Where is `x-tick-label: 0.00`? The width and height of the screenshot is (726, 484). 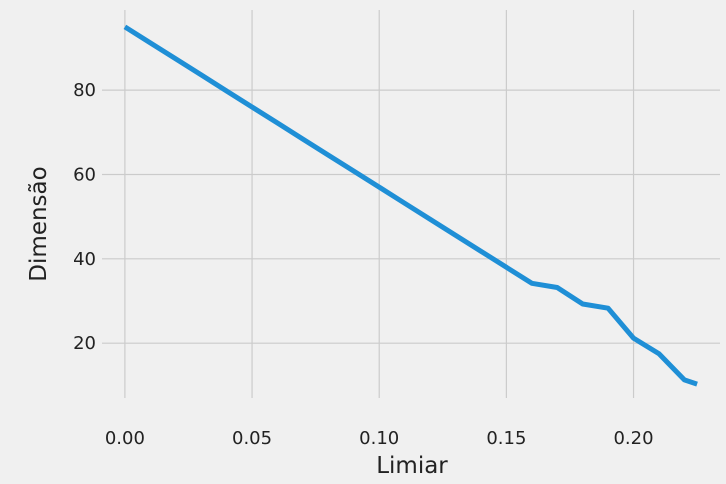
x-tick-label: 0.00 is located at coordinates (125, 438).